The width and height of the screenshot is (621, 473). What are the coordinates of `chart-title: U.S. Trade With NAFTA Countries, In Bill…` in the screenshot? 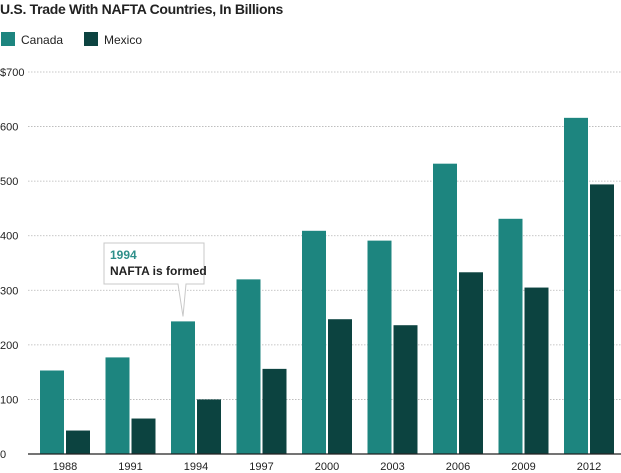 It's located at (142, 9).